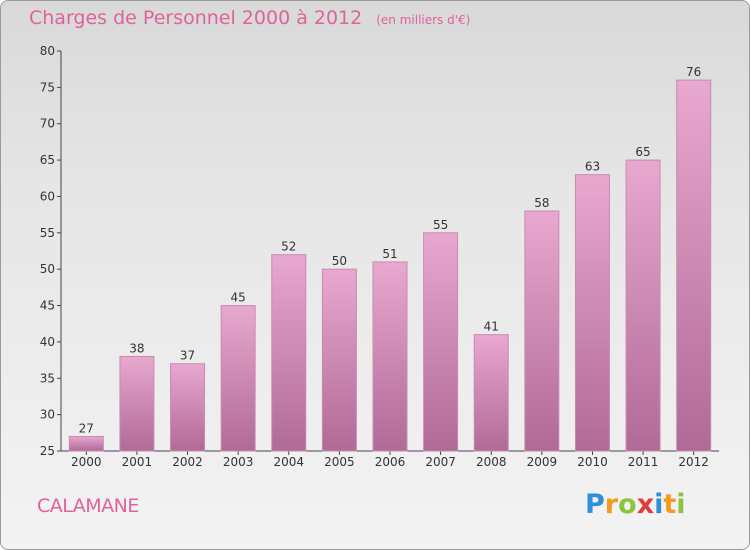 Image resolution: width=750 pixels, height=550 pixels. Describe the element at coordinates (47, 415) in the screenshot. I see `y-tick-label: 30` at that location.